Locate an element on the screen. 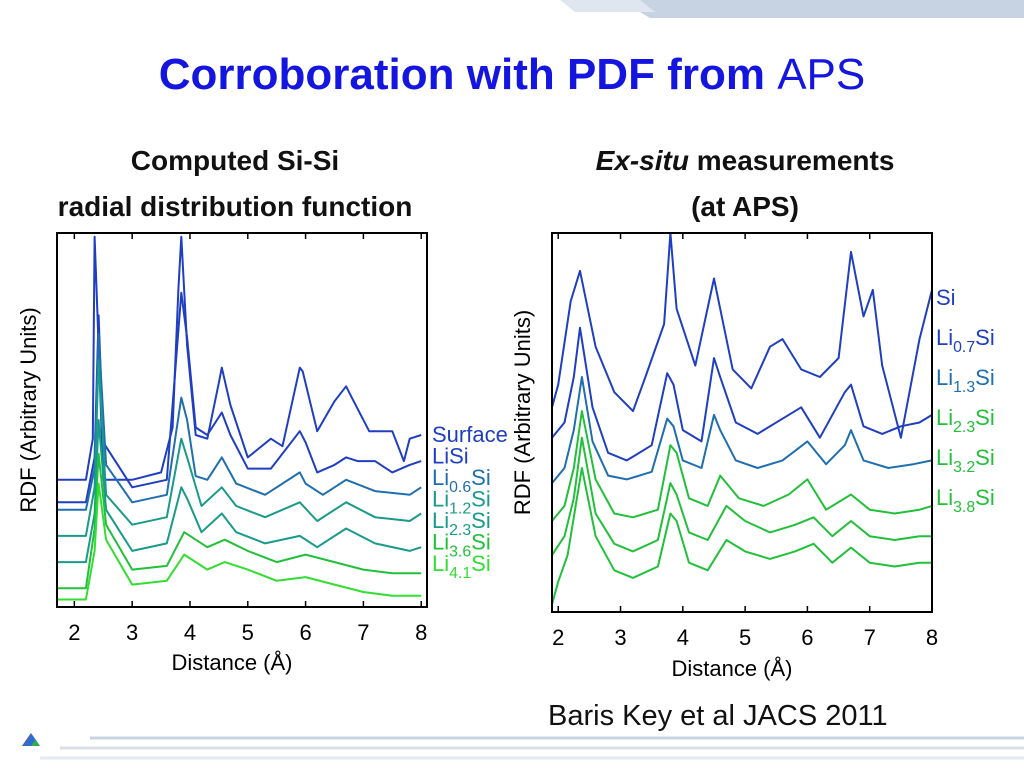  legend-label-1: Si is located at coordinates (946, 297).